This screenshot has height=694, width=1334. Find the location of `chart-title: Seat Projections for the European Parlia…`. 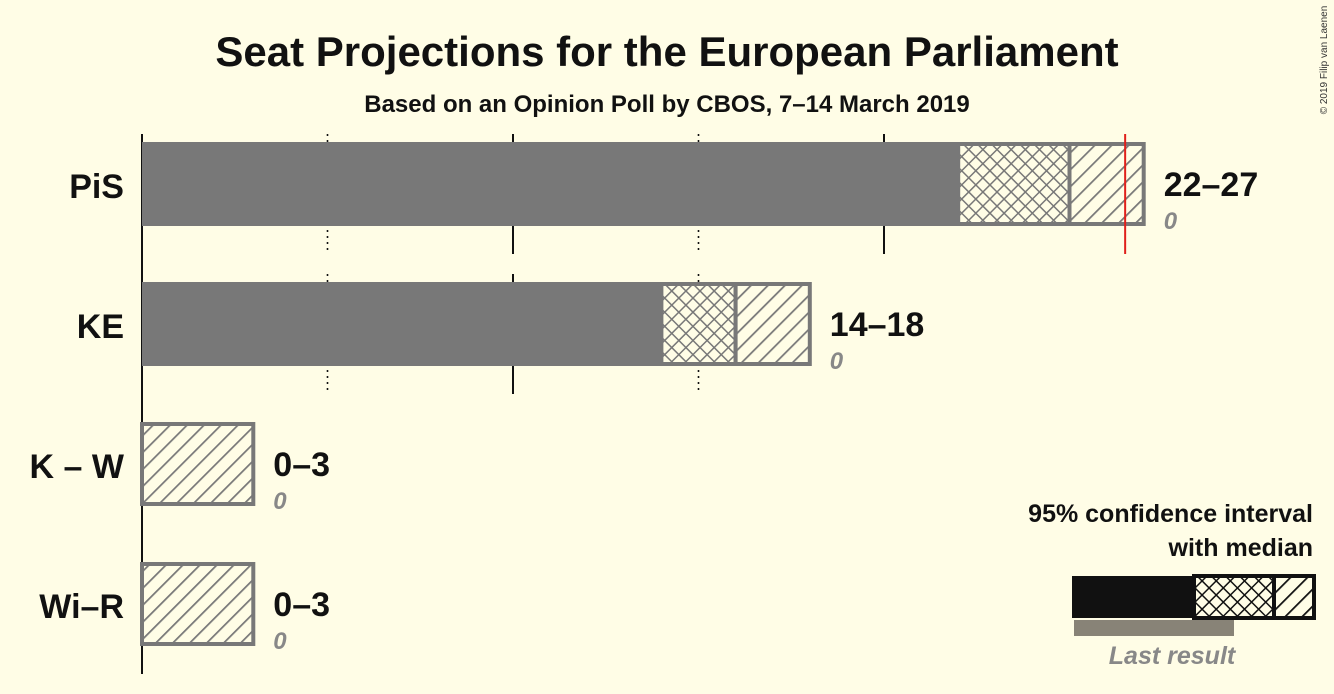

chart-title: Seat Projections for the European Parlia… is located at coordinates (666, 51).